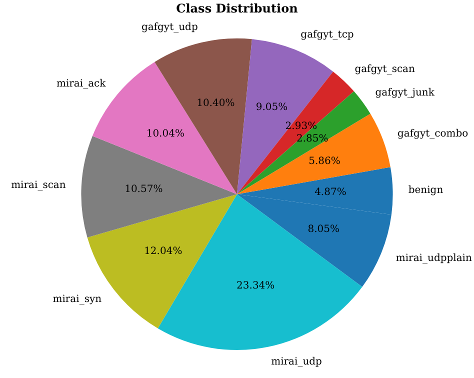  What do you see at coordinates (272, 108) in the screenshot?
I see `data-label: 9.05%` at bounding box center [272, 108].